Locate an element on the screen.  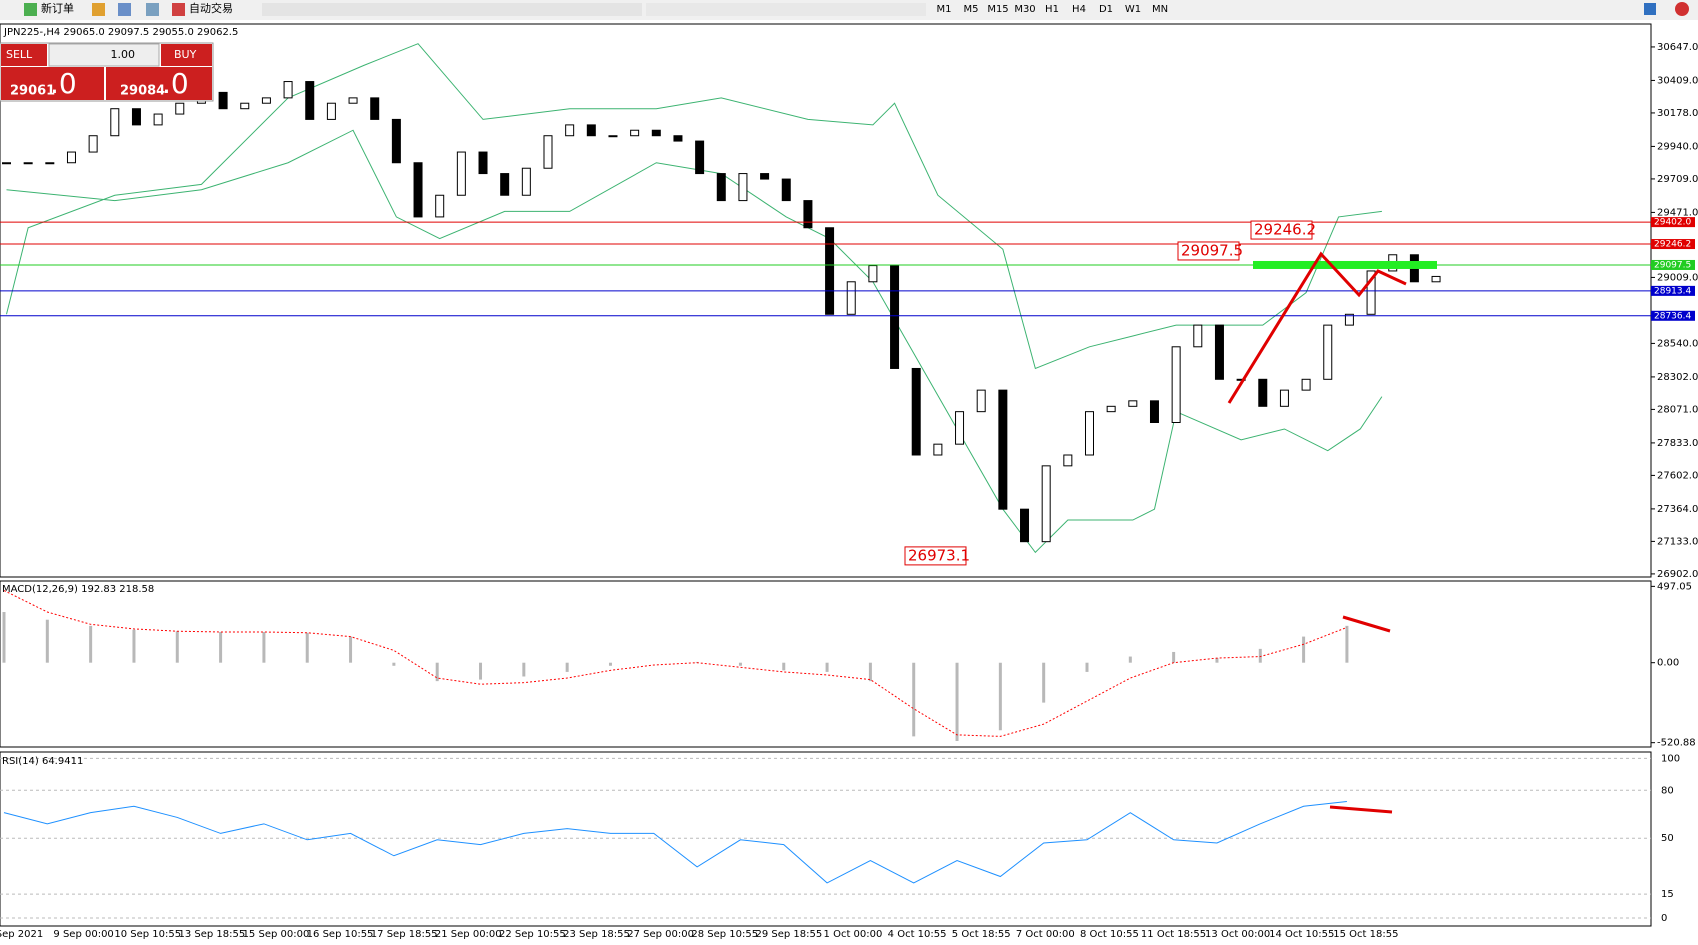
bid-frac: .0 is located at coordinates (63, 83).